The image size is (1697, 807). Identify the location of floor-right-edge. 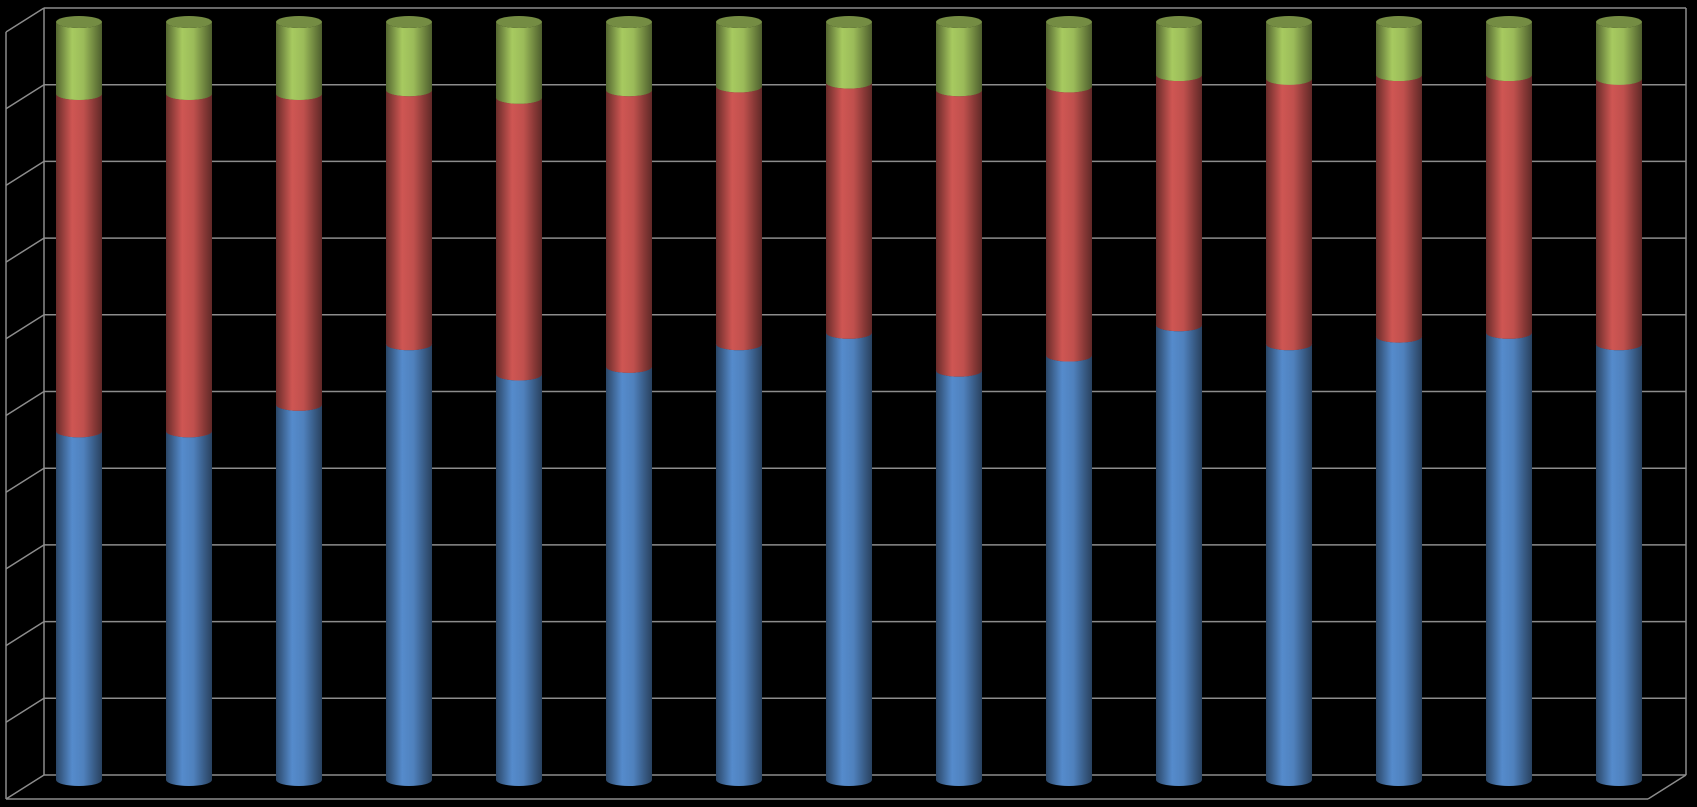
(1667, 787).